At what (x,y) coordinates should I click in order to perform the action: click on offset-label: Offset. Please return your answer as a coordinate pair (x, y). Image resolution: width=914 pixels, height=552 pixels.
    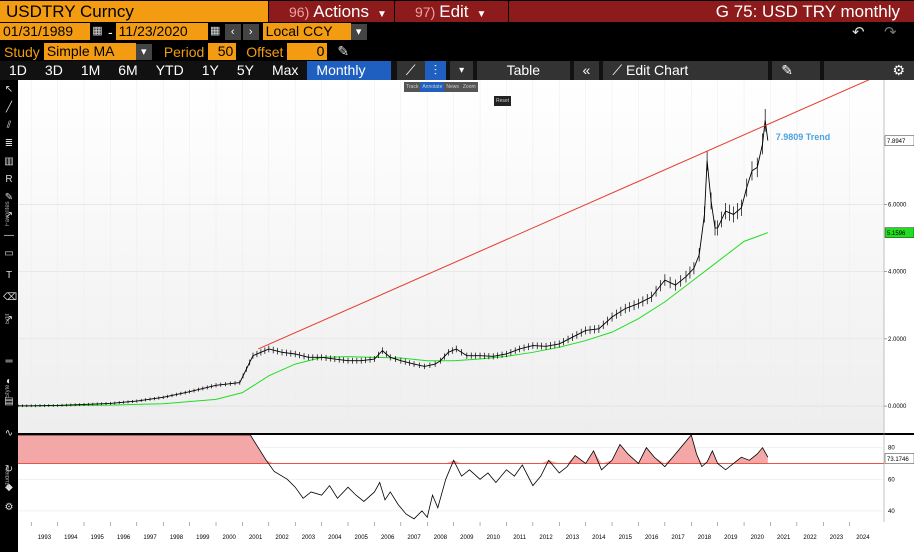
    Looking at the image, I should click on (265, 51).